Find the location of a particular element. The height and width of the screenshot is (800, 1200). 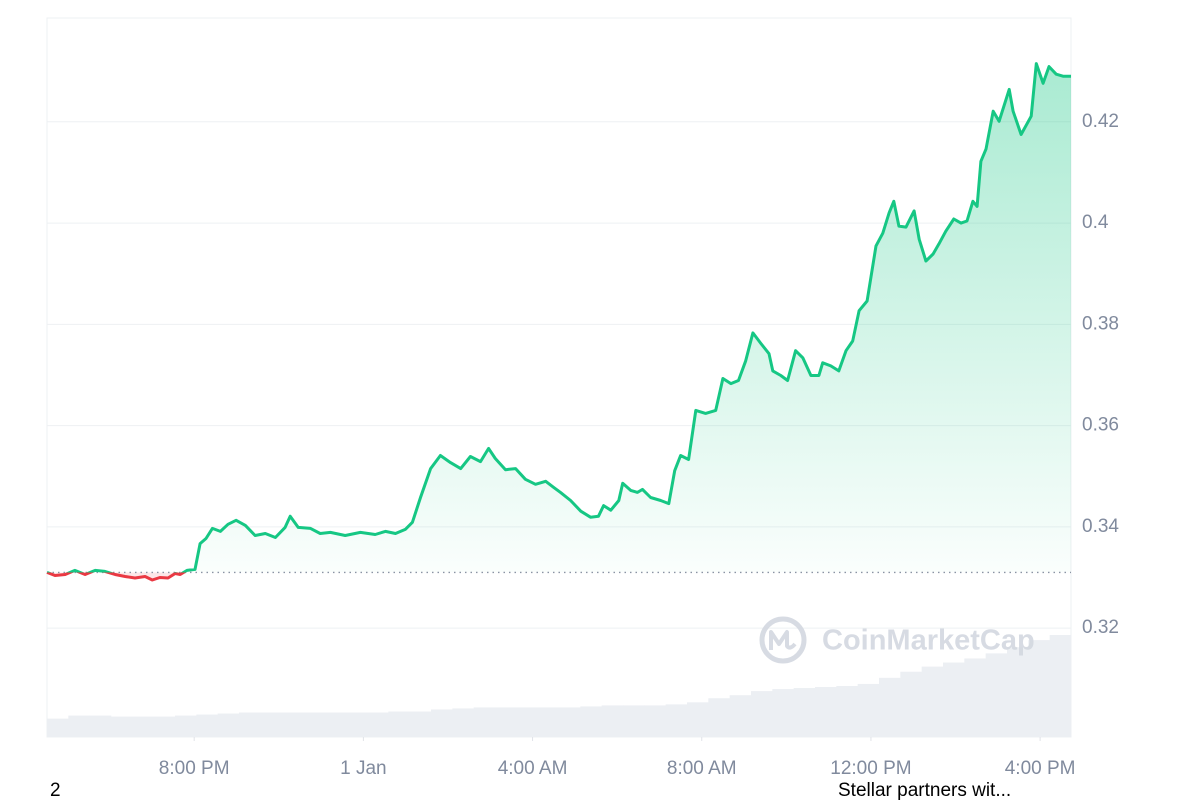

y-tick-label: 0.42 is located at coordinates (1100, 121).